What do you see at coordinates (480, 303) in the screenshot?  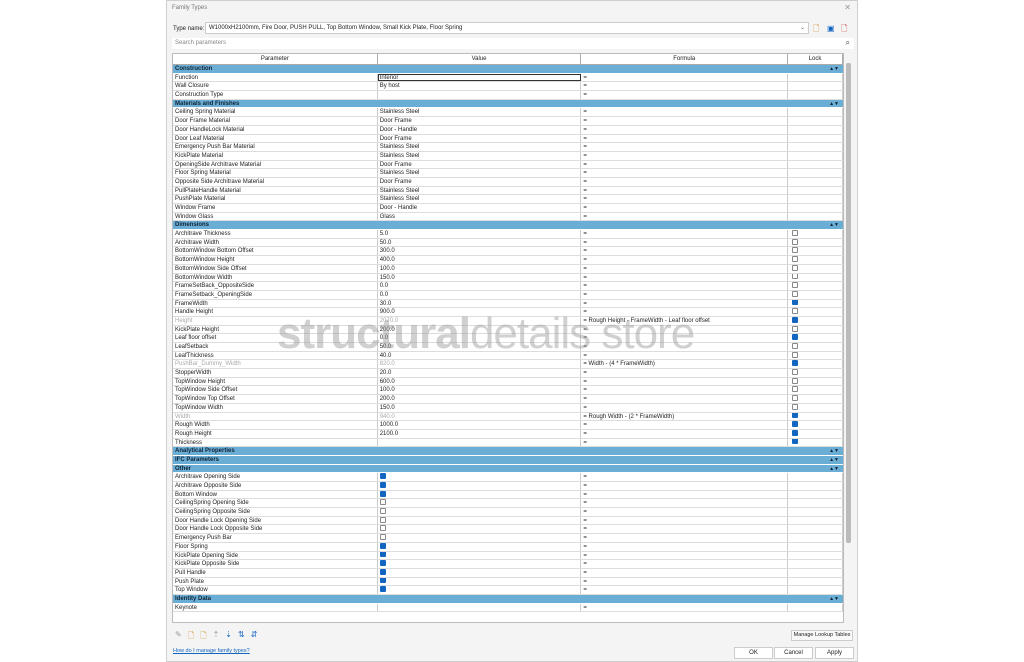 I see `value-cell: 30.0` at bounding box center [480, 303].